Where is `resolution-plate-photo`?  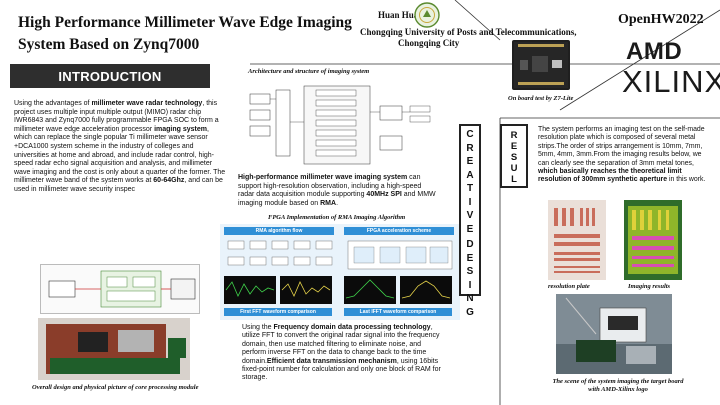 resolution-plate-photo is located at coordinates (577, 240).